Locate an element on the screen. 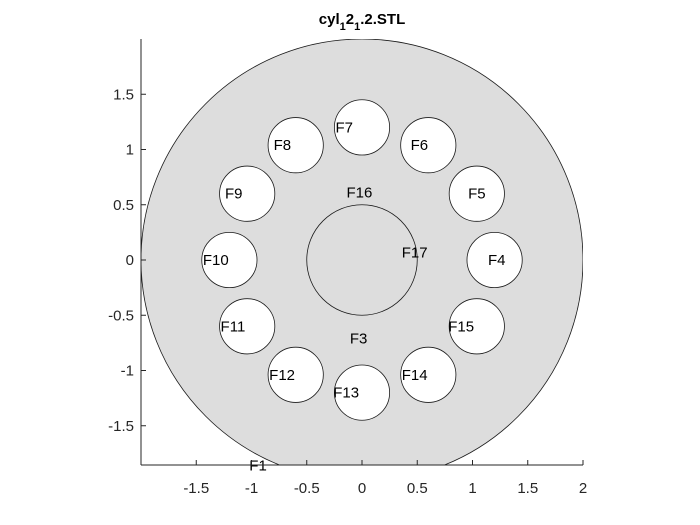 Image resolution: width=700 pixels, height=525 pixels. x-tick-label: 1 is located at coordinates (472, 488).